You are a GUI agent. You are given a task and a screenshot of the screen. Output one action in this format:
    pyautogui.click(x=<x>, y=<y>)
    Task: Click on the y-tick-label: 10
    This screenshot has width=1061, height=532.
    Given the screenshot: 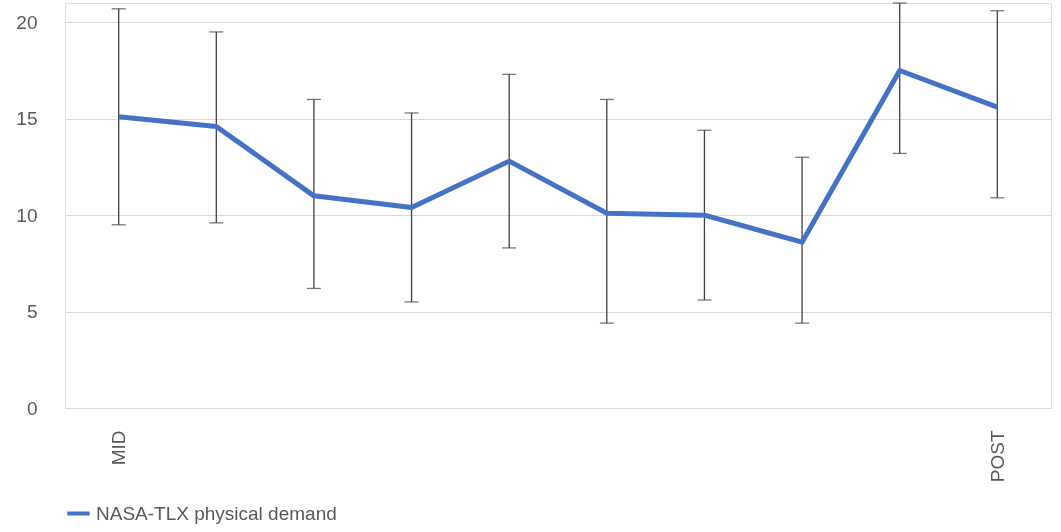 What is the action you would take?
    pyautogui.click(x=27, y=215)
    